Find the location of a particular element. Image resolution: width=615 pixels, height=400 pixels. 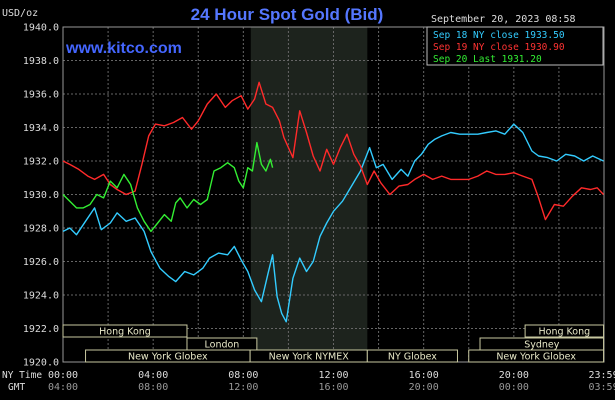

y-tick-label: 1934.0 is located at coordinates (41, 128).